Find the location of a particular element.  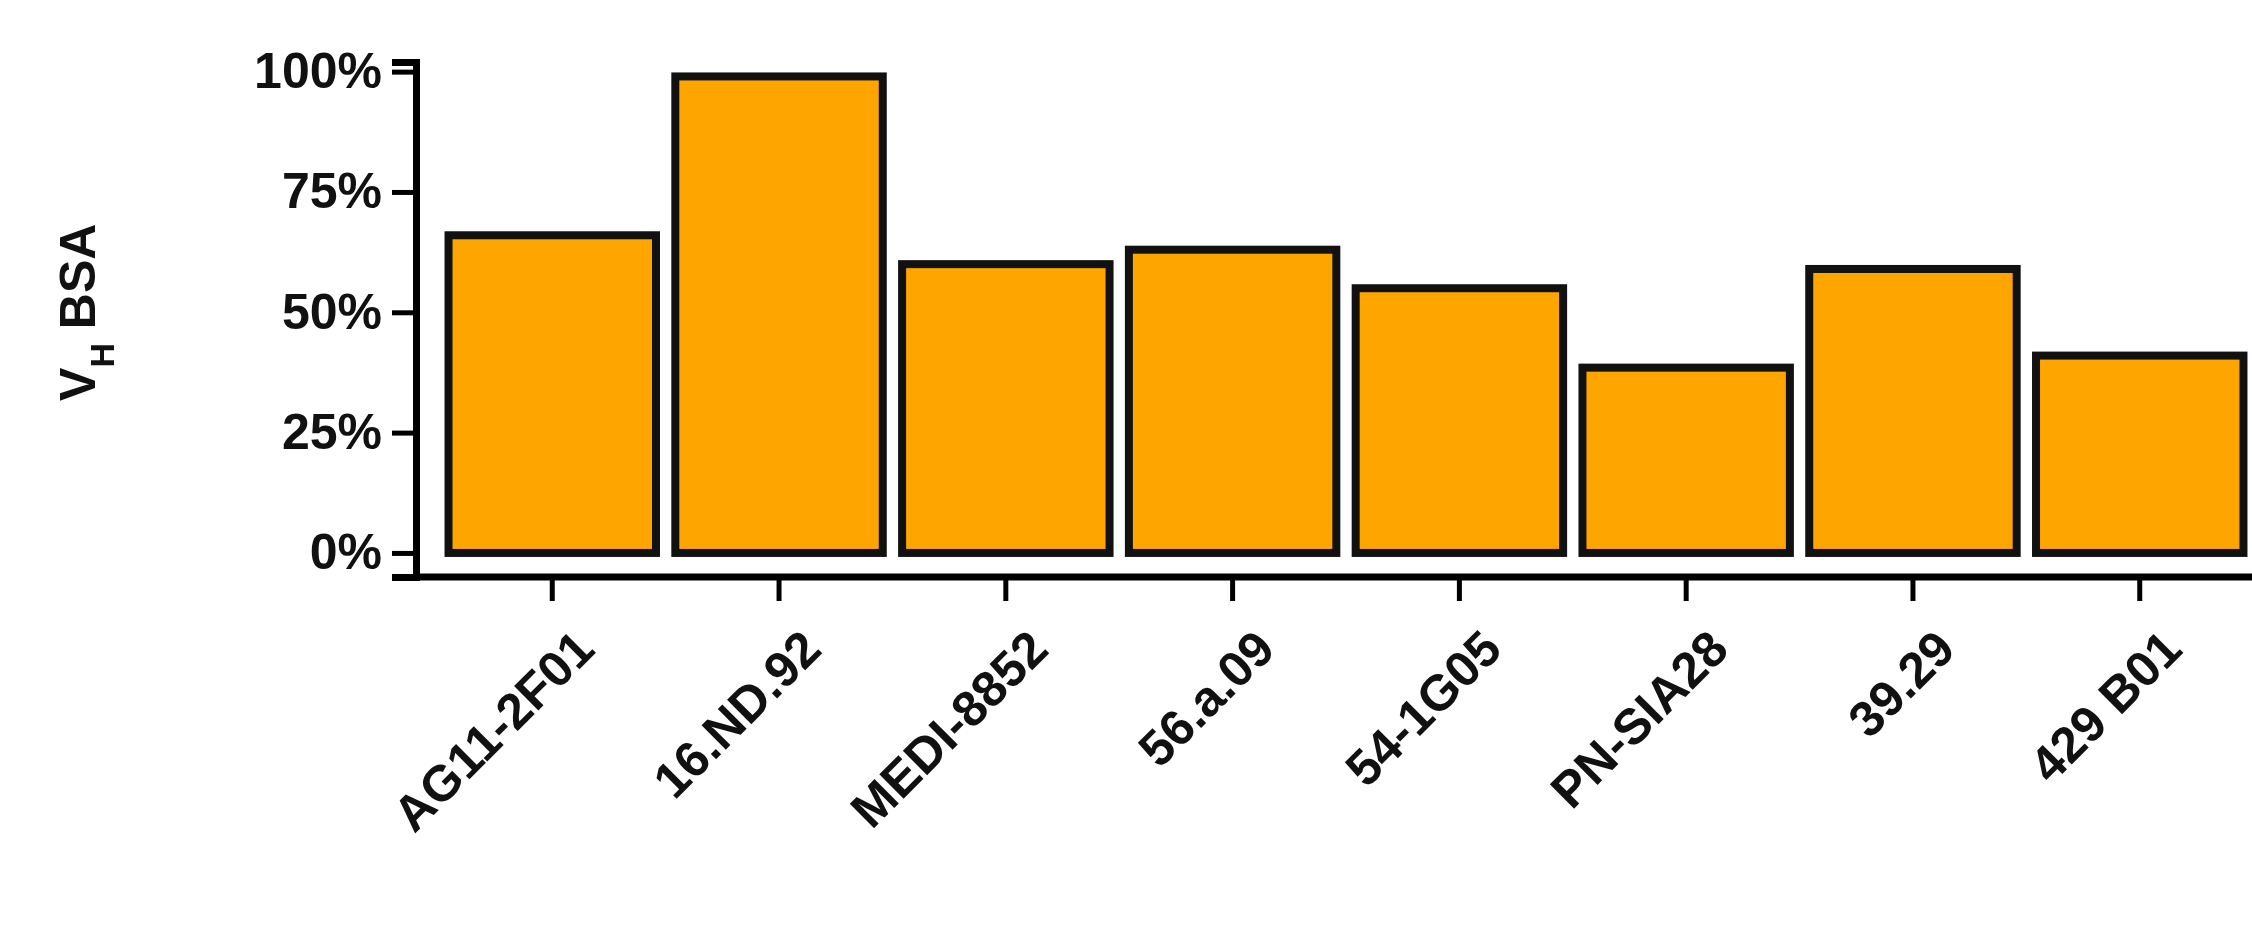

y-tick-label: 0% is located at coordinates (345, 552).